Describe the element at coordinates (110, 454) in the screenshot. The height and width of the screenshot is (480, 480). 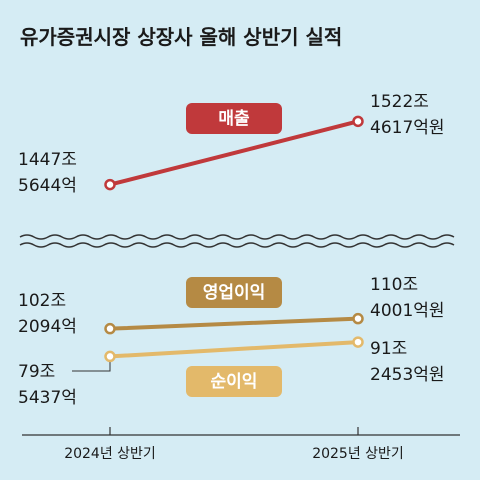
I see `x-tick-label-2024: 2024년 상반기` at that location.